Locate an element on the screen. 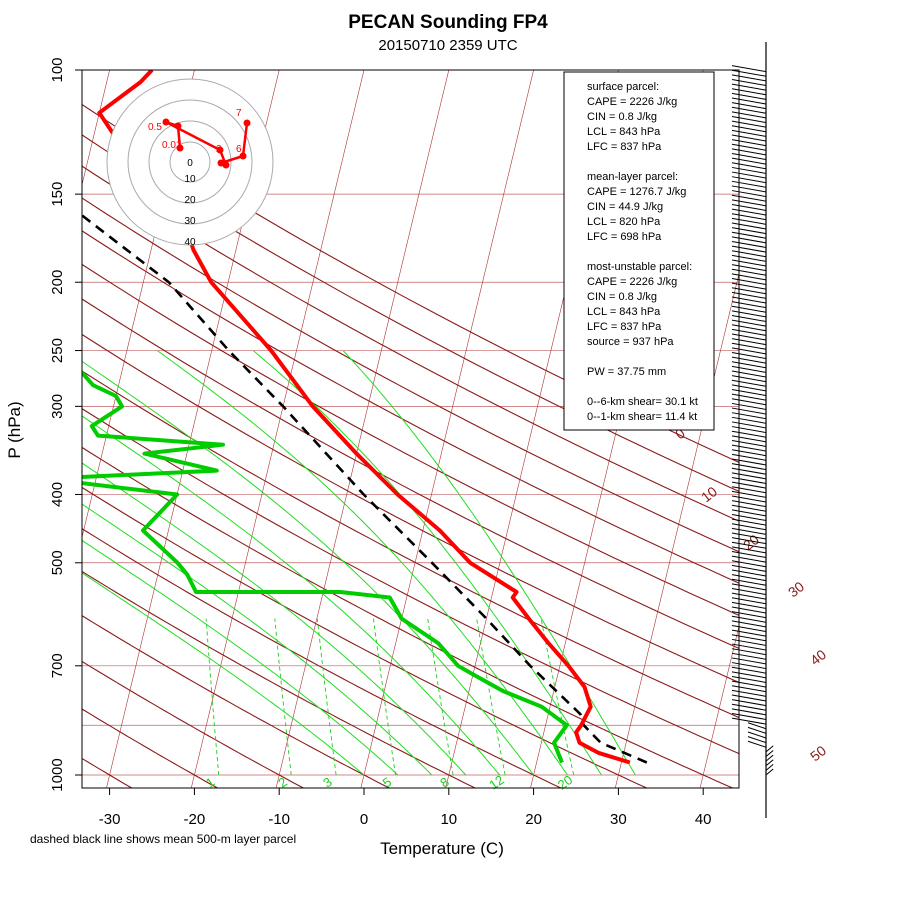  hodograph: 0 10 20 30 40 0.010.5 2 6 7 is located at coordinates (190, 163).